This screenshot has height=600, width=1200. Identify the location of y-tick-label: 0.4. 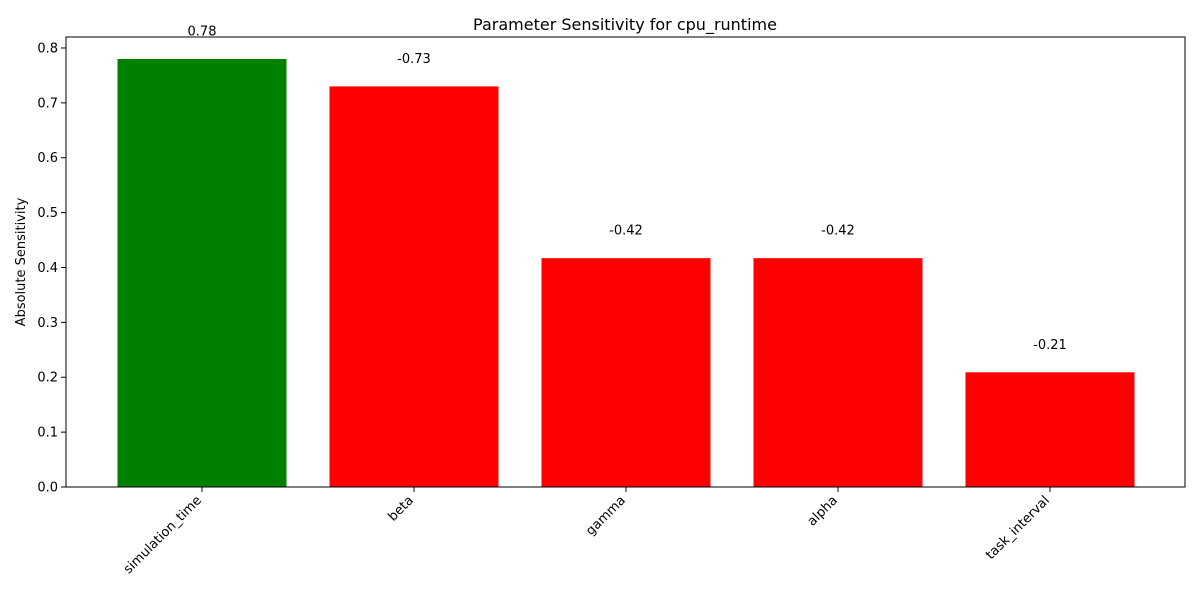
(47, 268).